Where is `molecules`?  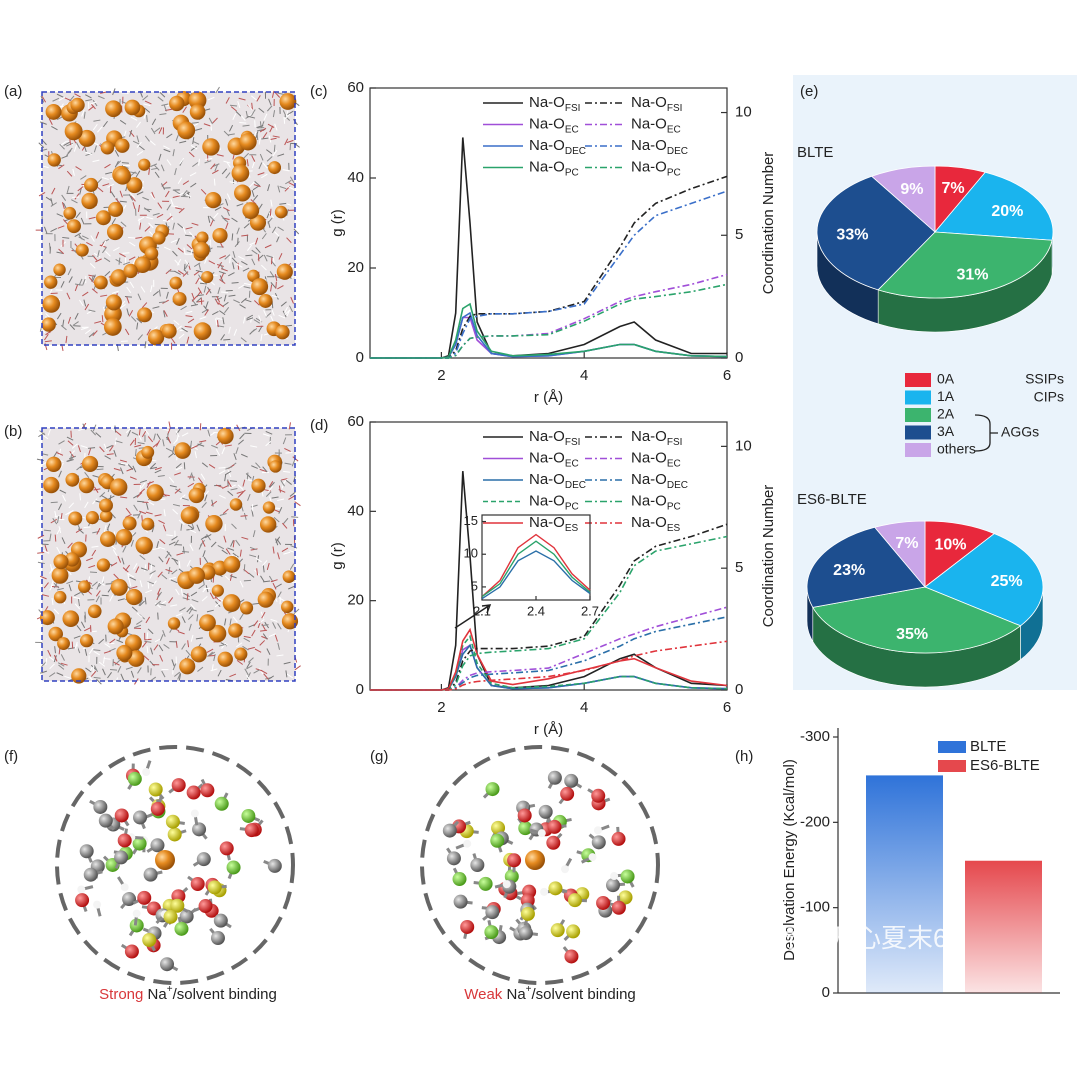 molecules is located at coordinates (357, 865).